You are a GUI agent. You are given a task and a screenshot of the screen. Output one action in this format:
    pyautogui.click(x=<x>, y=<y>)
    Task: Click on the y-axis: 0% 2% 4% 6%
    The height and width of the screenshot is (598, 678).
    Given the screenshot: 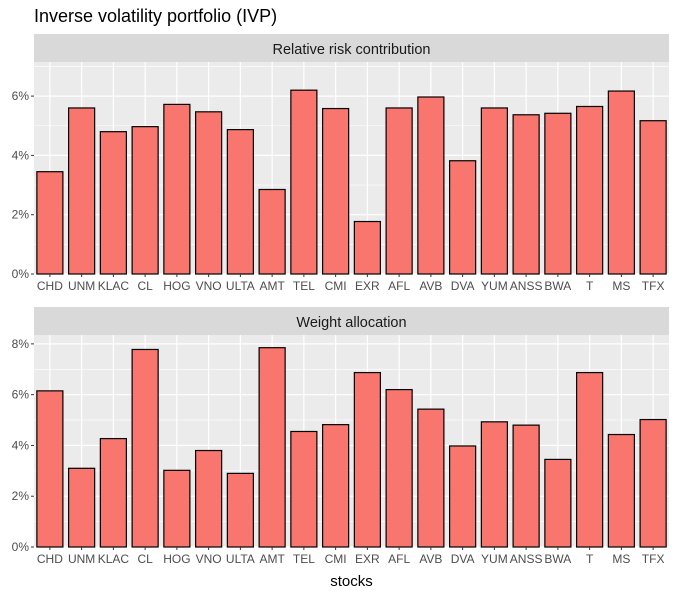 What is the action you would take?
    pyautogui.click(x=23, y=185)
    